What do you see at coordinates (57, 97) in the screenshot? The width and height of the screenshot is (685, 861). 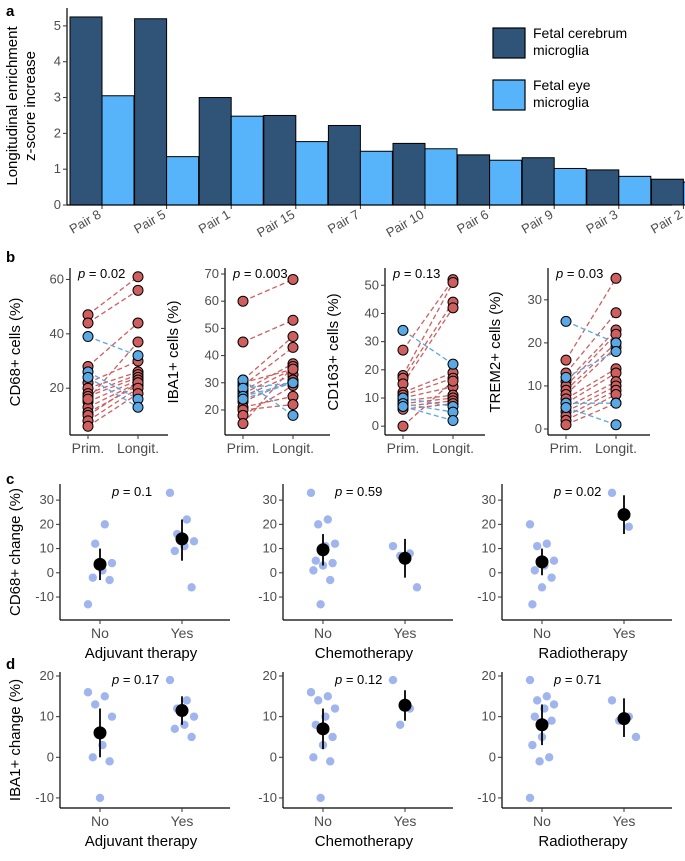 I see `y-tick-label: 3` at bounding box center [57, 97].